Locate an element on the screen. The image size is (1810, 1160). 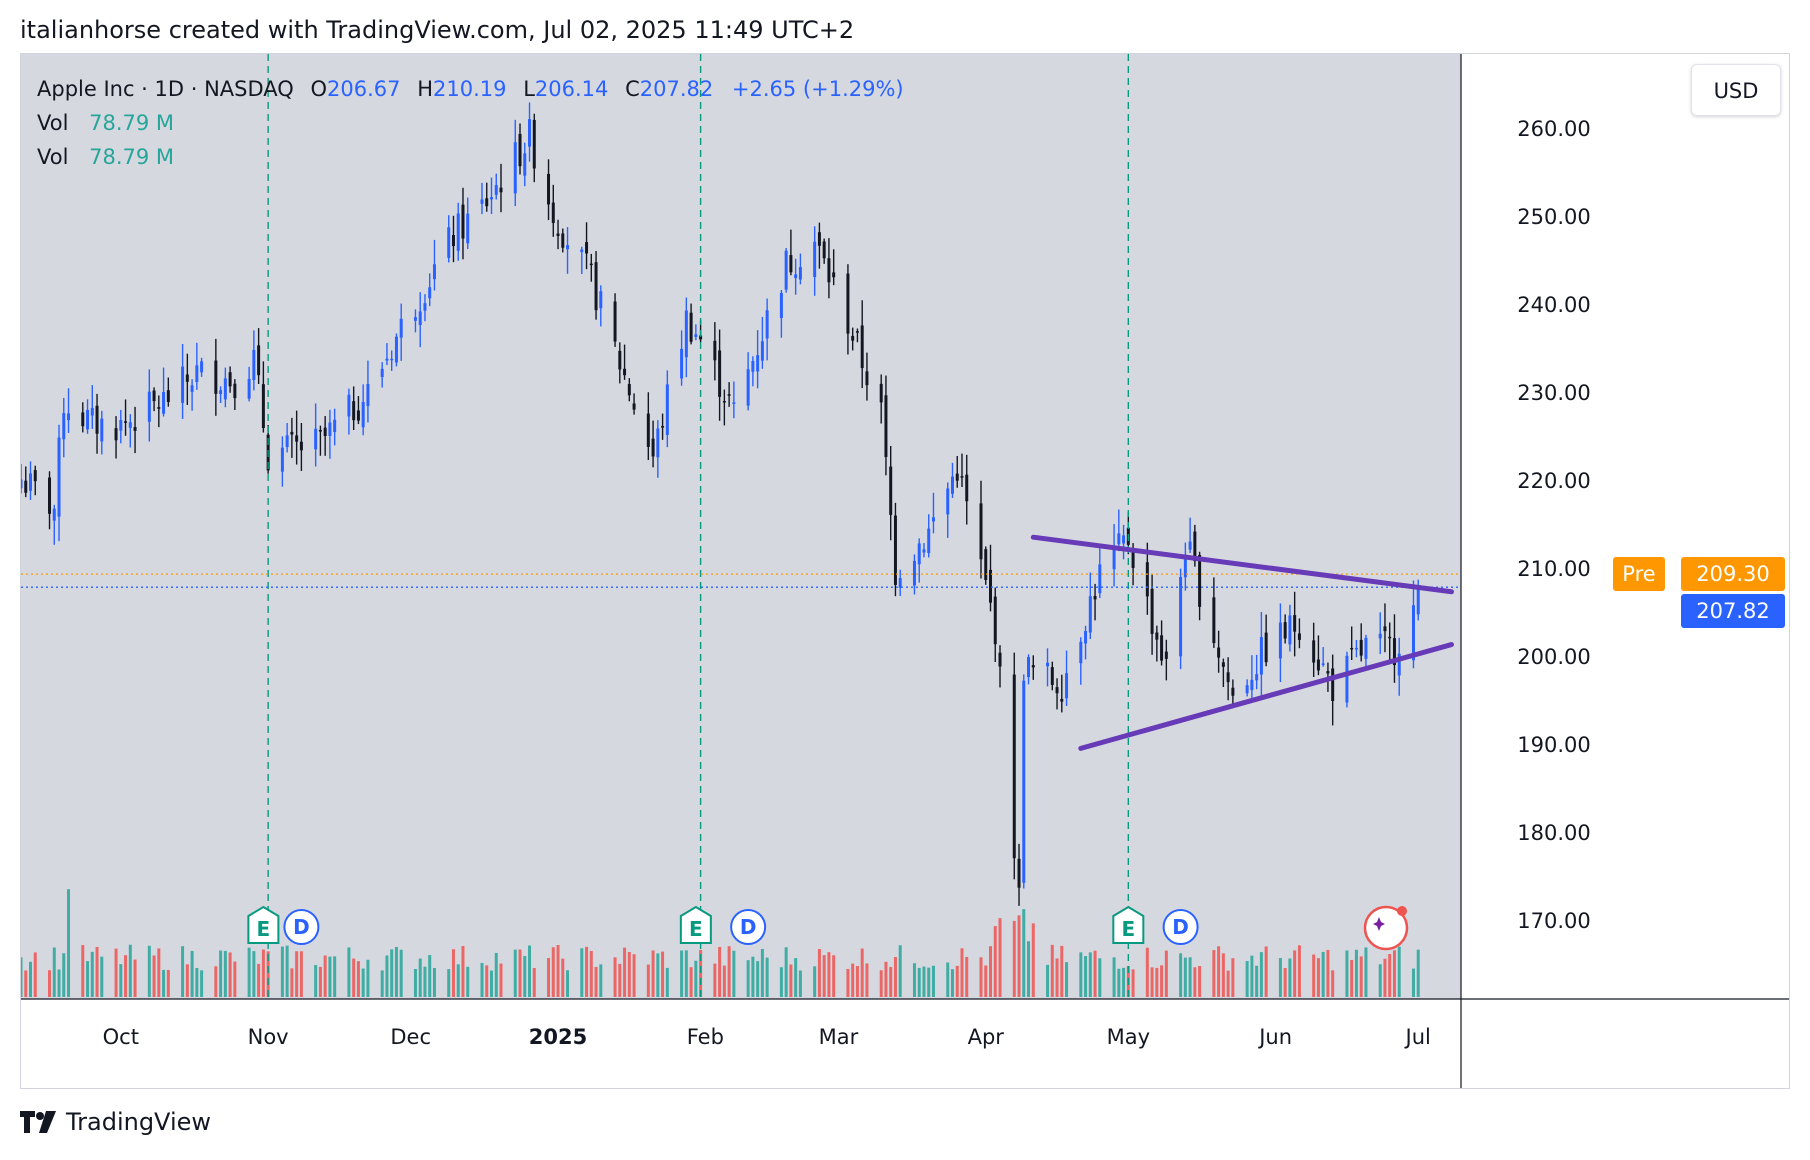
legend-high-label: H is located at coordinates (425, 89).